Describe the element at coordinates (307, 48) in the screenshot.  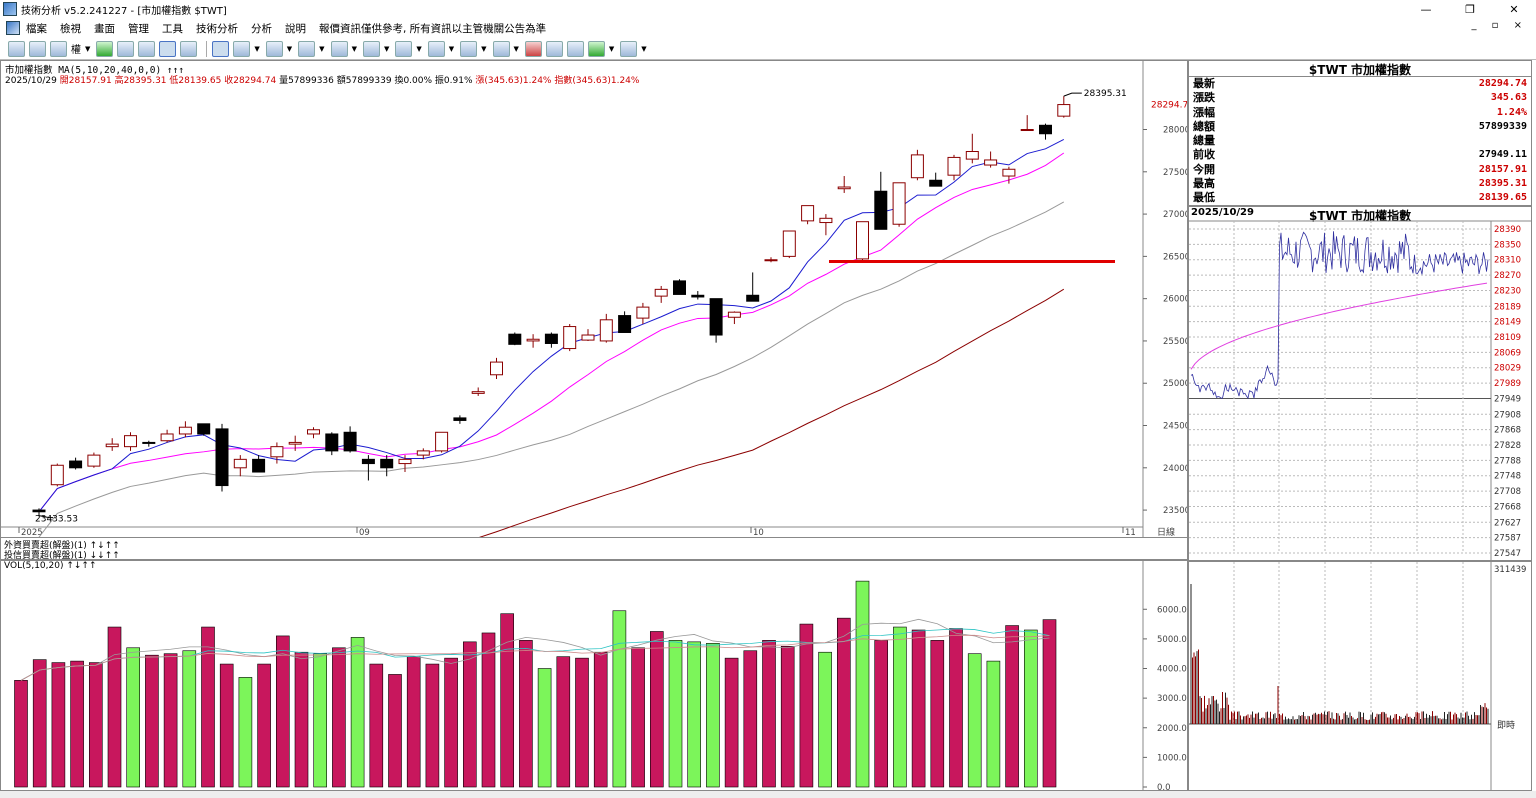
I see `vertical-lines-icon` at that location.